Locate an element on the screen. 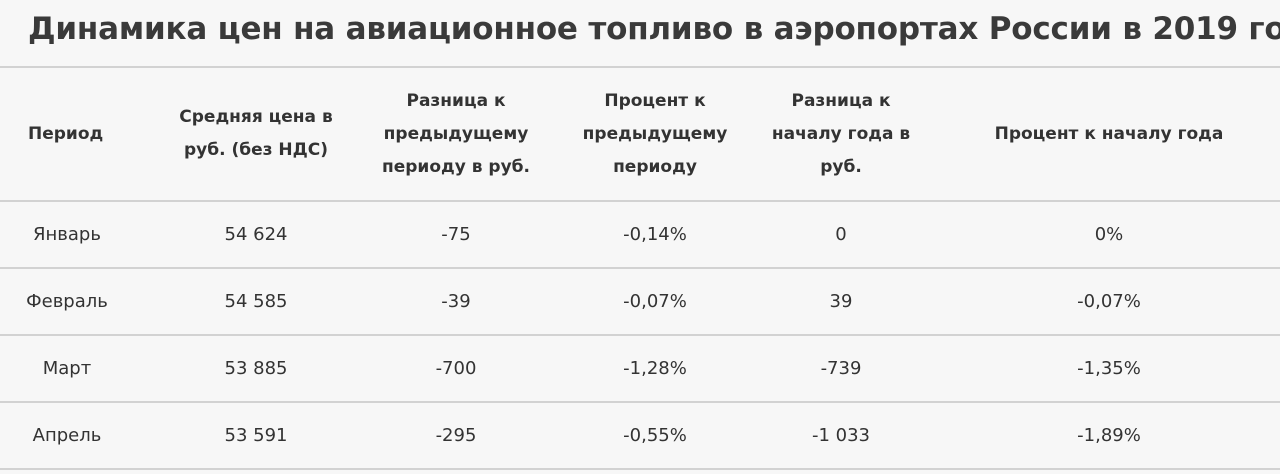 The height and width of the screenshot is (474, 1280). cell-diff-prev-rub: -39 is located at coordinates (456, 301).